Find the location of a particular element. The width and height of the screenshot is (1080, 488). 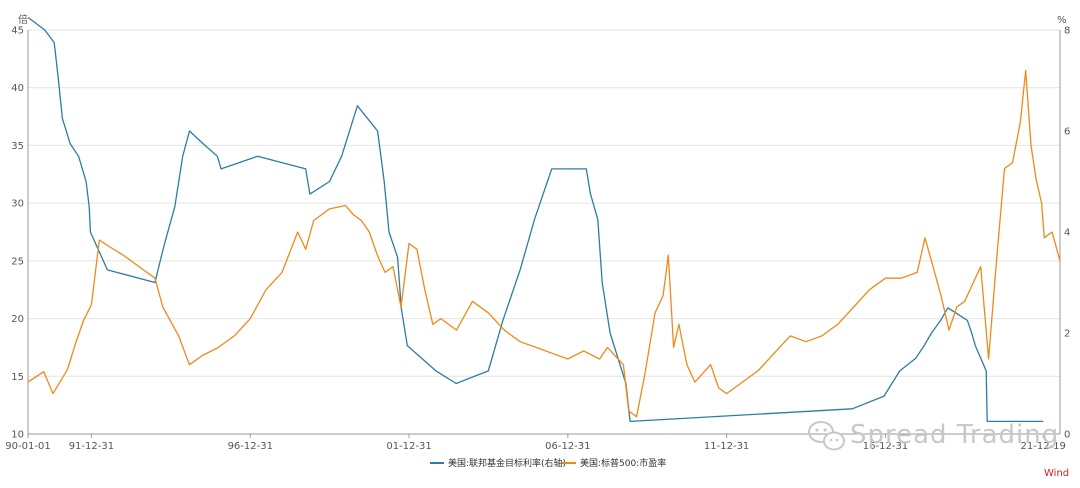

watermark: Spread Trading is located at coordinates (933, 435).